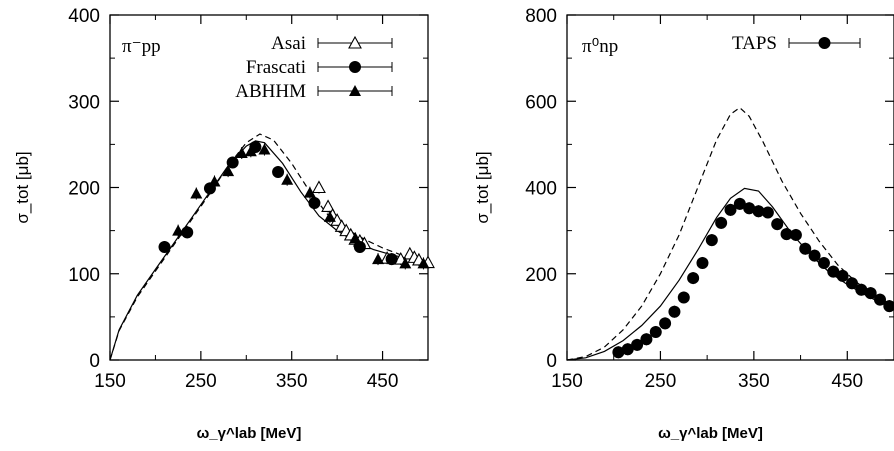  I want to click on y-tick-label: 600, so click(541, 102).